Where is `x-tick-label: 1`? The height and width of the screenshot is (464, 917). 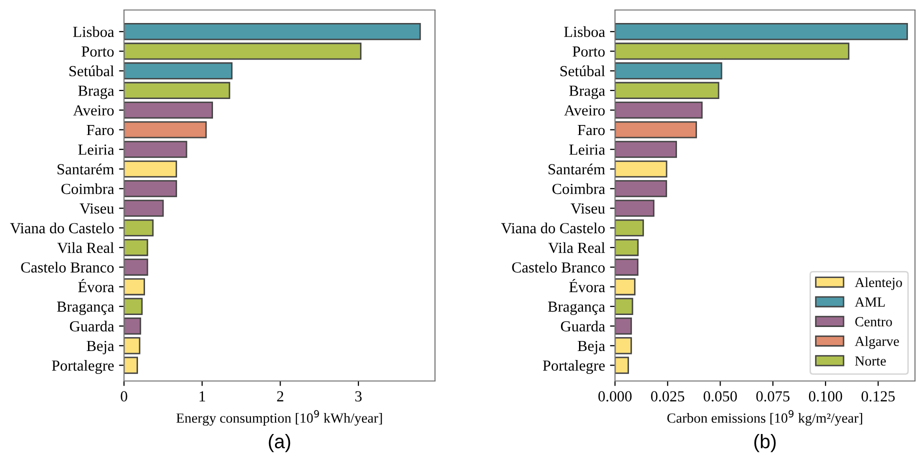
x-tick-label: 1 is located at coordinates (203, 396).